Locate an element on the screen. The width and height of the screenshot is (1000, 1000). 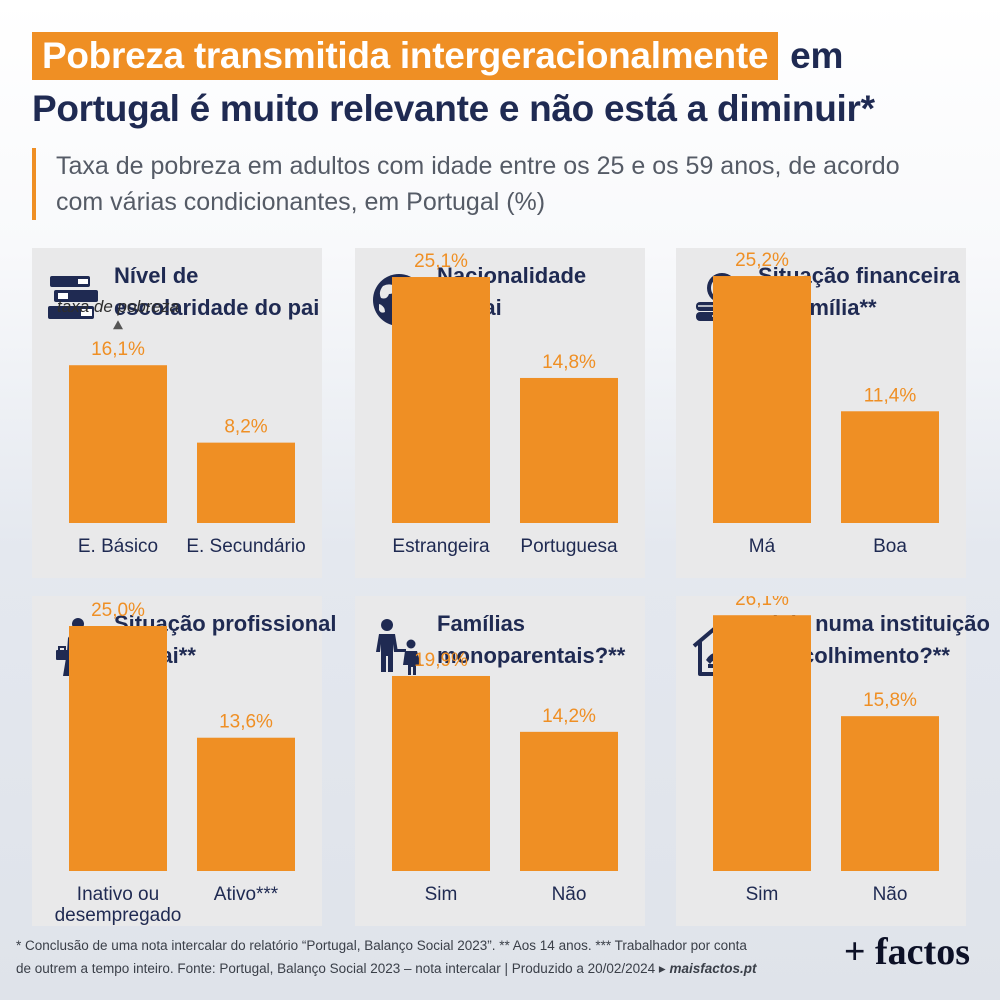
panel-title: Famílias monoparentais?** is located at coordinates (541, 640).